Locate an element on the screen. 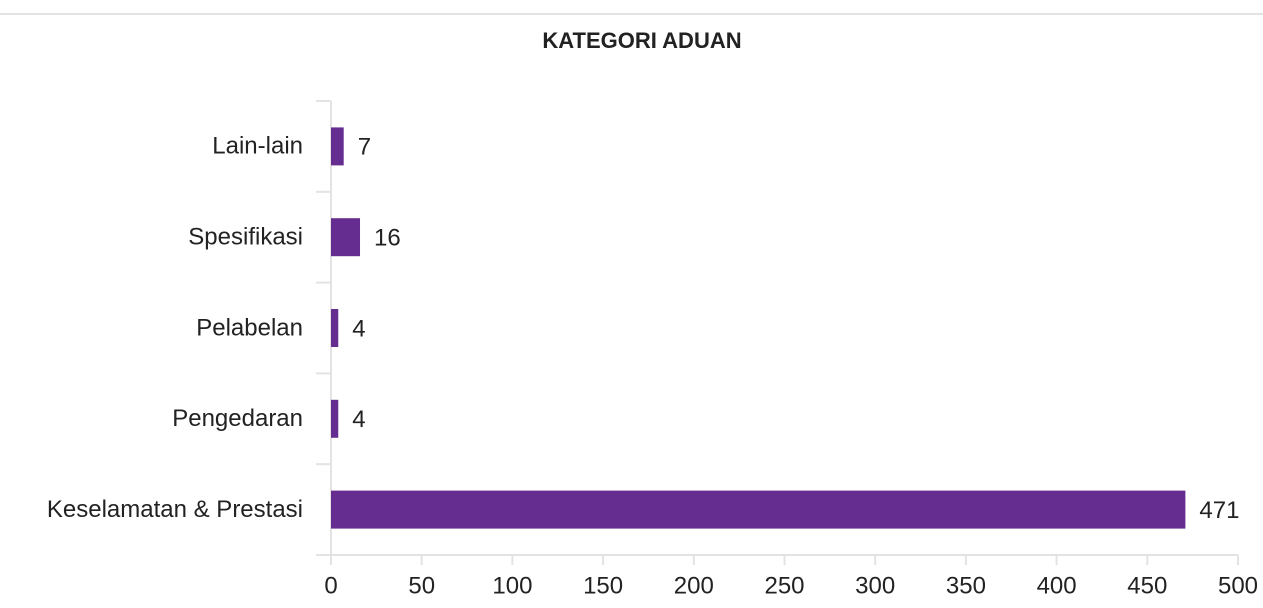 This screenshot has width=1263, height=608. x-tick-label: 500 is located at coordinates (1238, 585).